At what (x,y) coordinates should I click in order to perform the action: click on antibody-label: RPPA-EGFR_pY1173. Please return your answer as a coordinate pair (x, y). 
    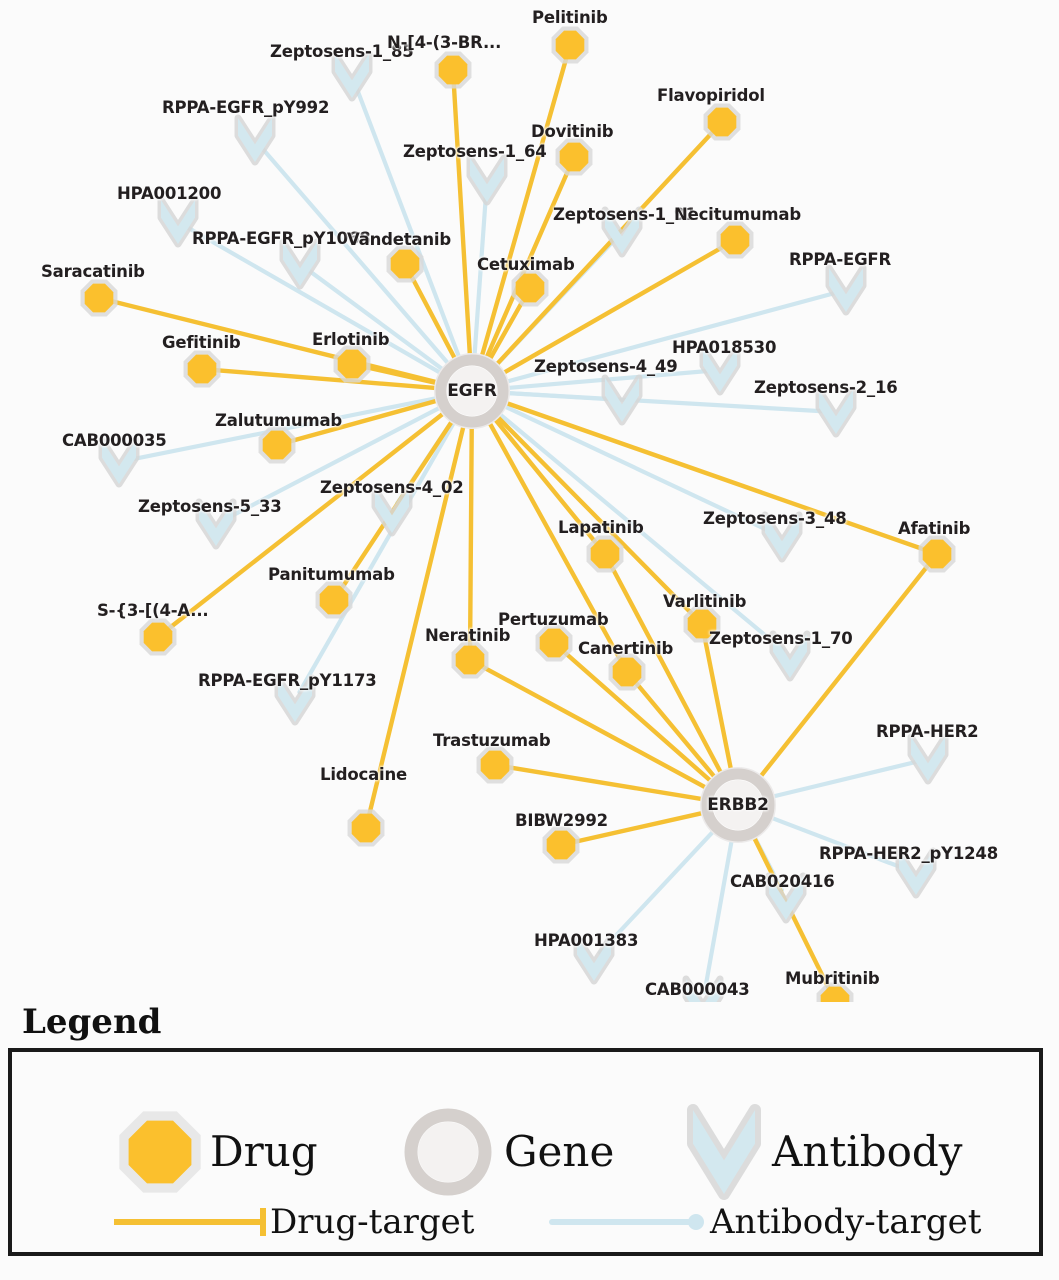
    Looking at the image, I should click on (287, 680).